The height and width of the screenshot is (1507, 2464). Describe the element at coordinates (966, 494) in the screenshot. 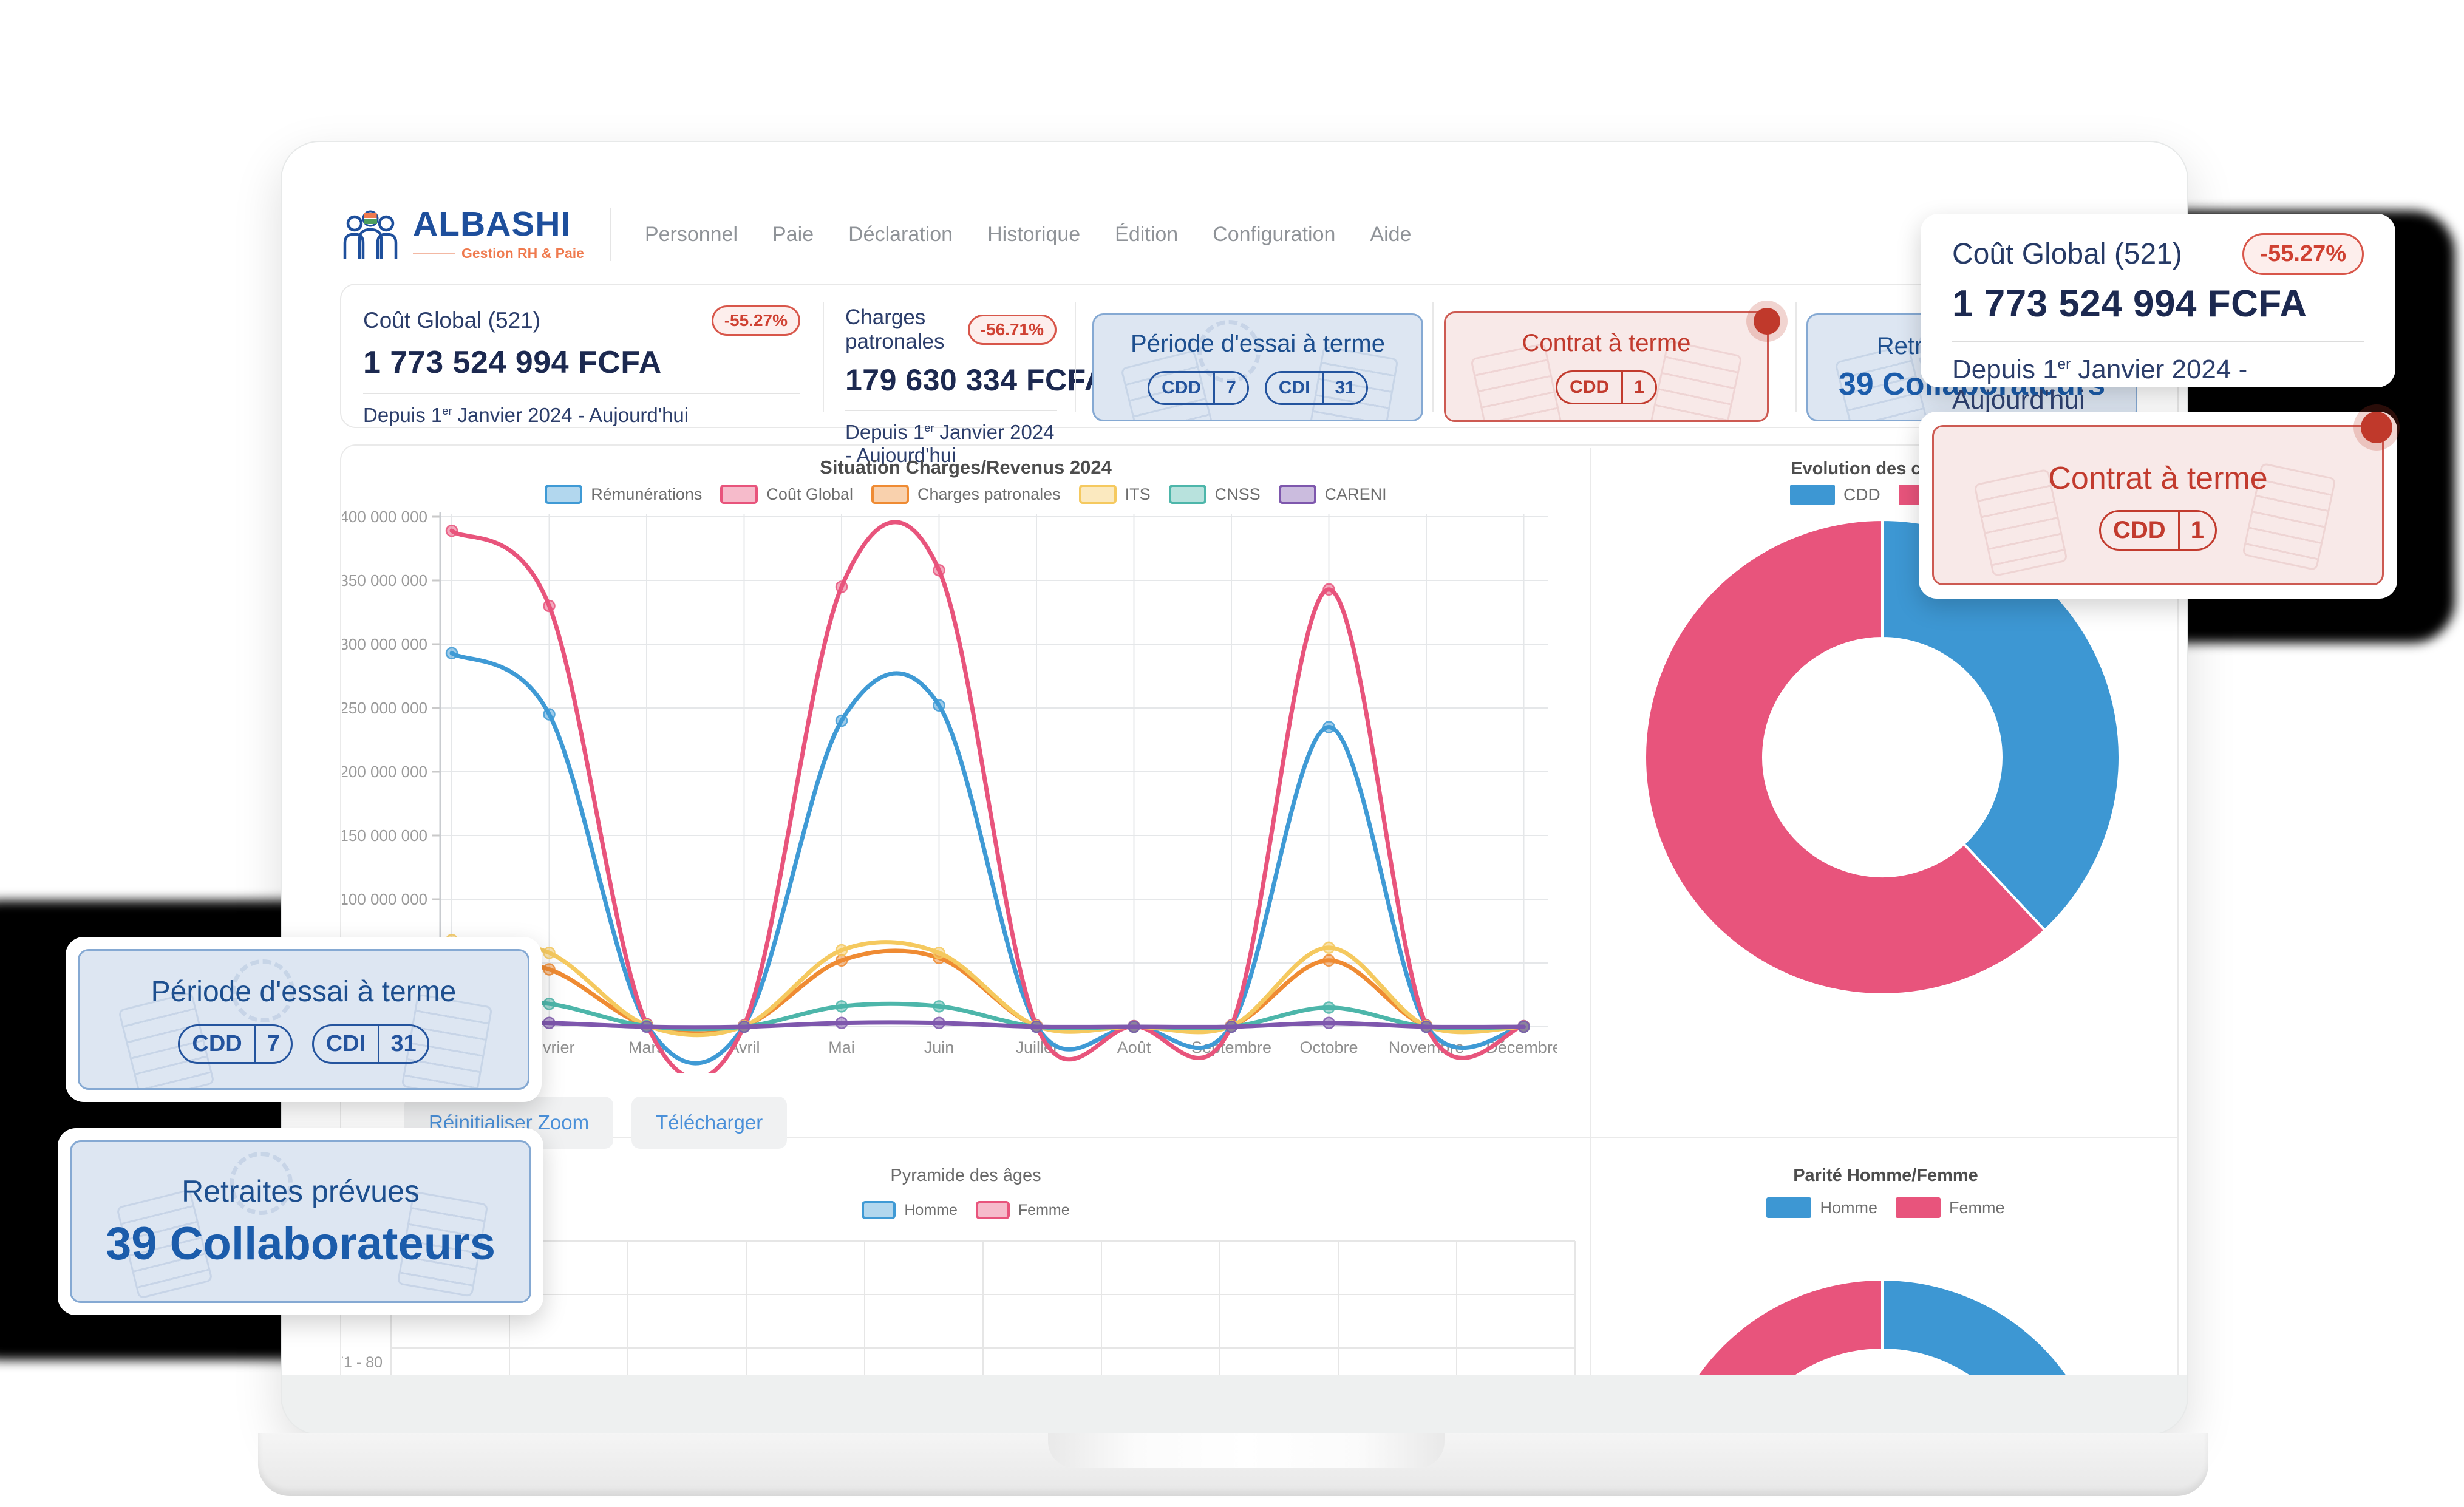

I see `legend-charges-patronales: Charges patronales` at that location.